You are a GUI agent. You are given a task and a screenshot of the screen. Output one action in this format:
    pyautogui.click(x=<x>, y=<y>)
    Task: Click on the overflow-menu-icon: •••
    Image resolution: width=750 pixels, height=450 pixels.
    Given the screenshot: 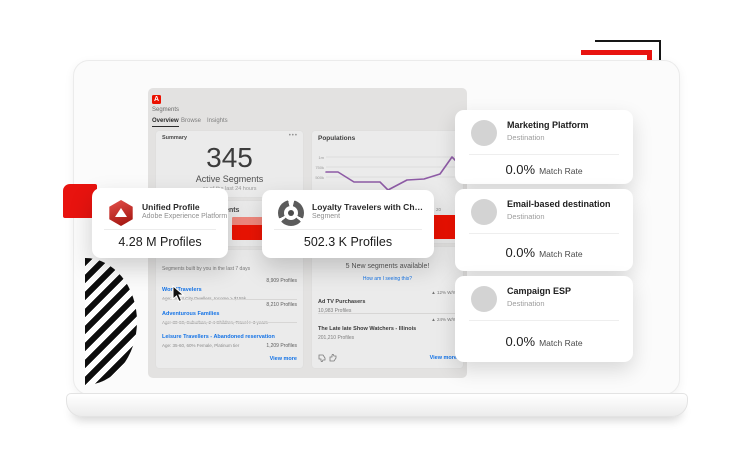 What is the action you would take?
    pyautogui.click(x=293, y=136)
    